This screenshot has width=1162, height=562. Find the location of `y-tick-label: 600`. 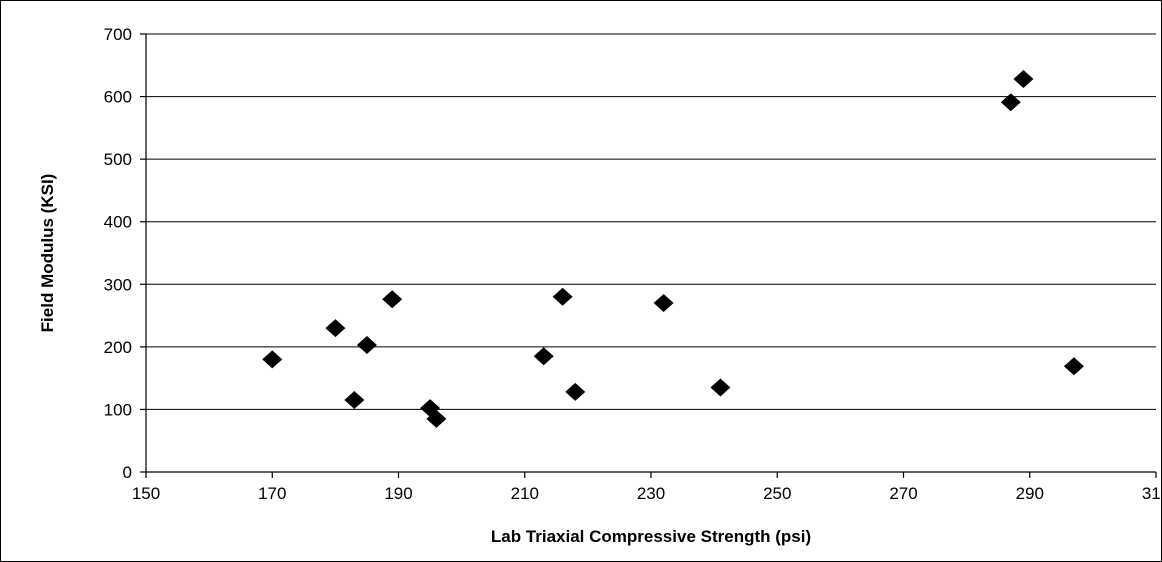

y-tick-label: 600 is located at coordinates (118, 97).